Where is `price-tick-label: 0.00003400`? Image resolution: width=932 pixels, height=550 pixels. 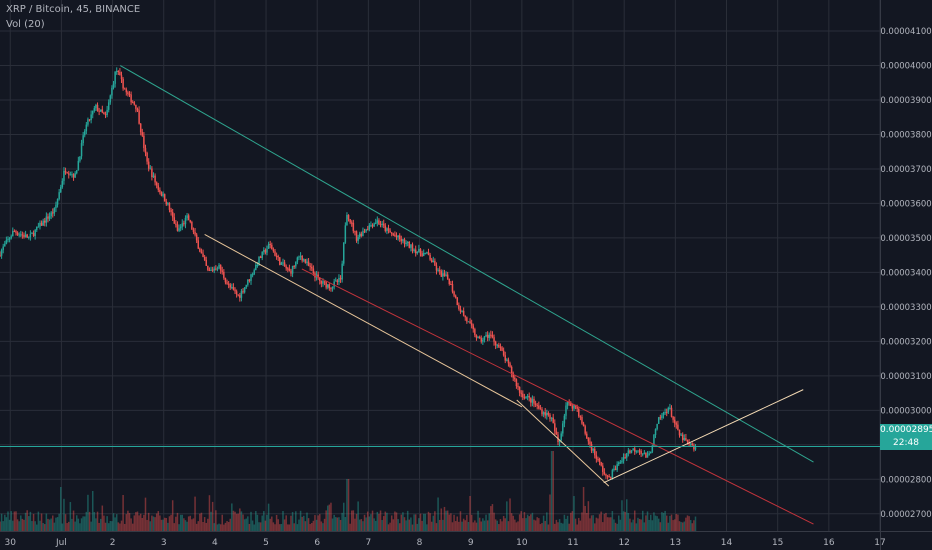 price-tick-label: 0.00003400 is located at coordinates (905, 273).